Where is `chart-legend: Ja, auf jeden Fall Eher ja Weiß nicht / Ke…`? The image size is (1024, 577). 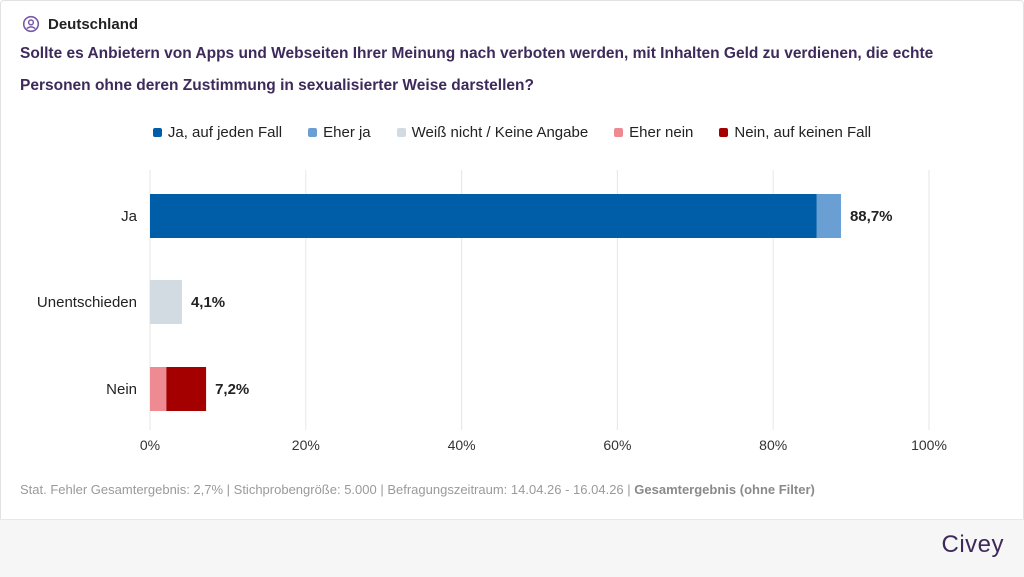
chart-legend: Ja, auf jeden Fall Eher ja Weiß nicht / Ke… is located at coordinates (512, 132).